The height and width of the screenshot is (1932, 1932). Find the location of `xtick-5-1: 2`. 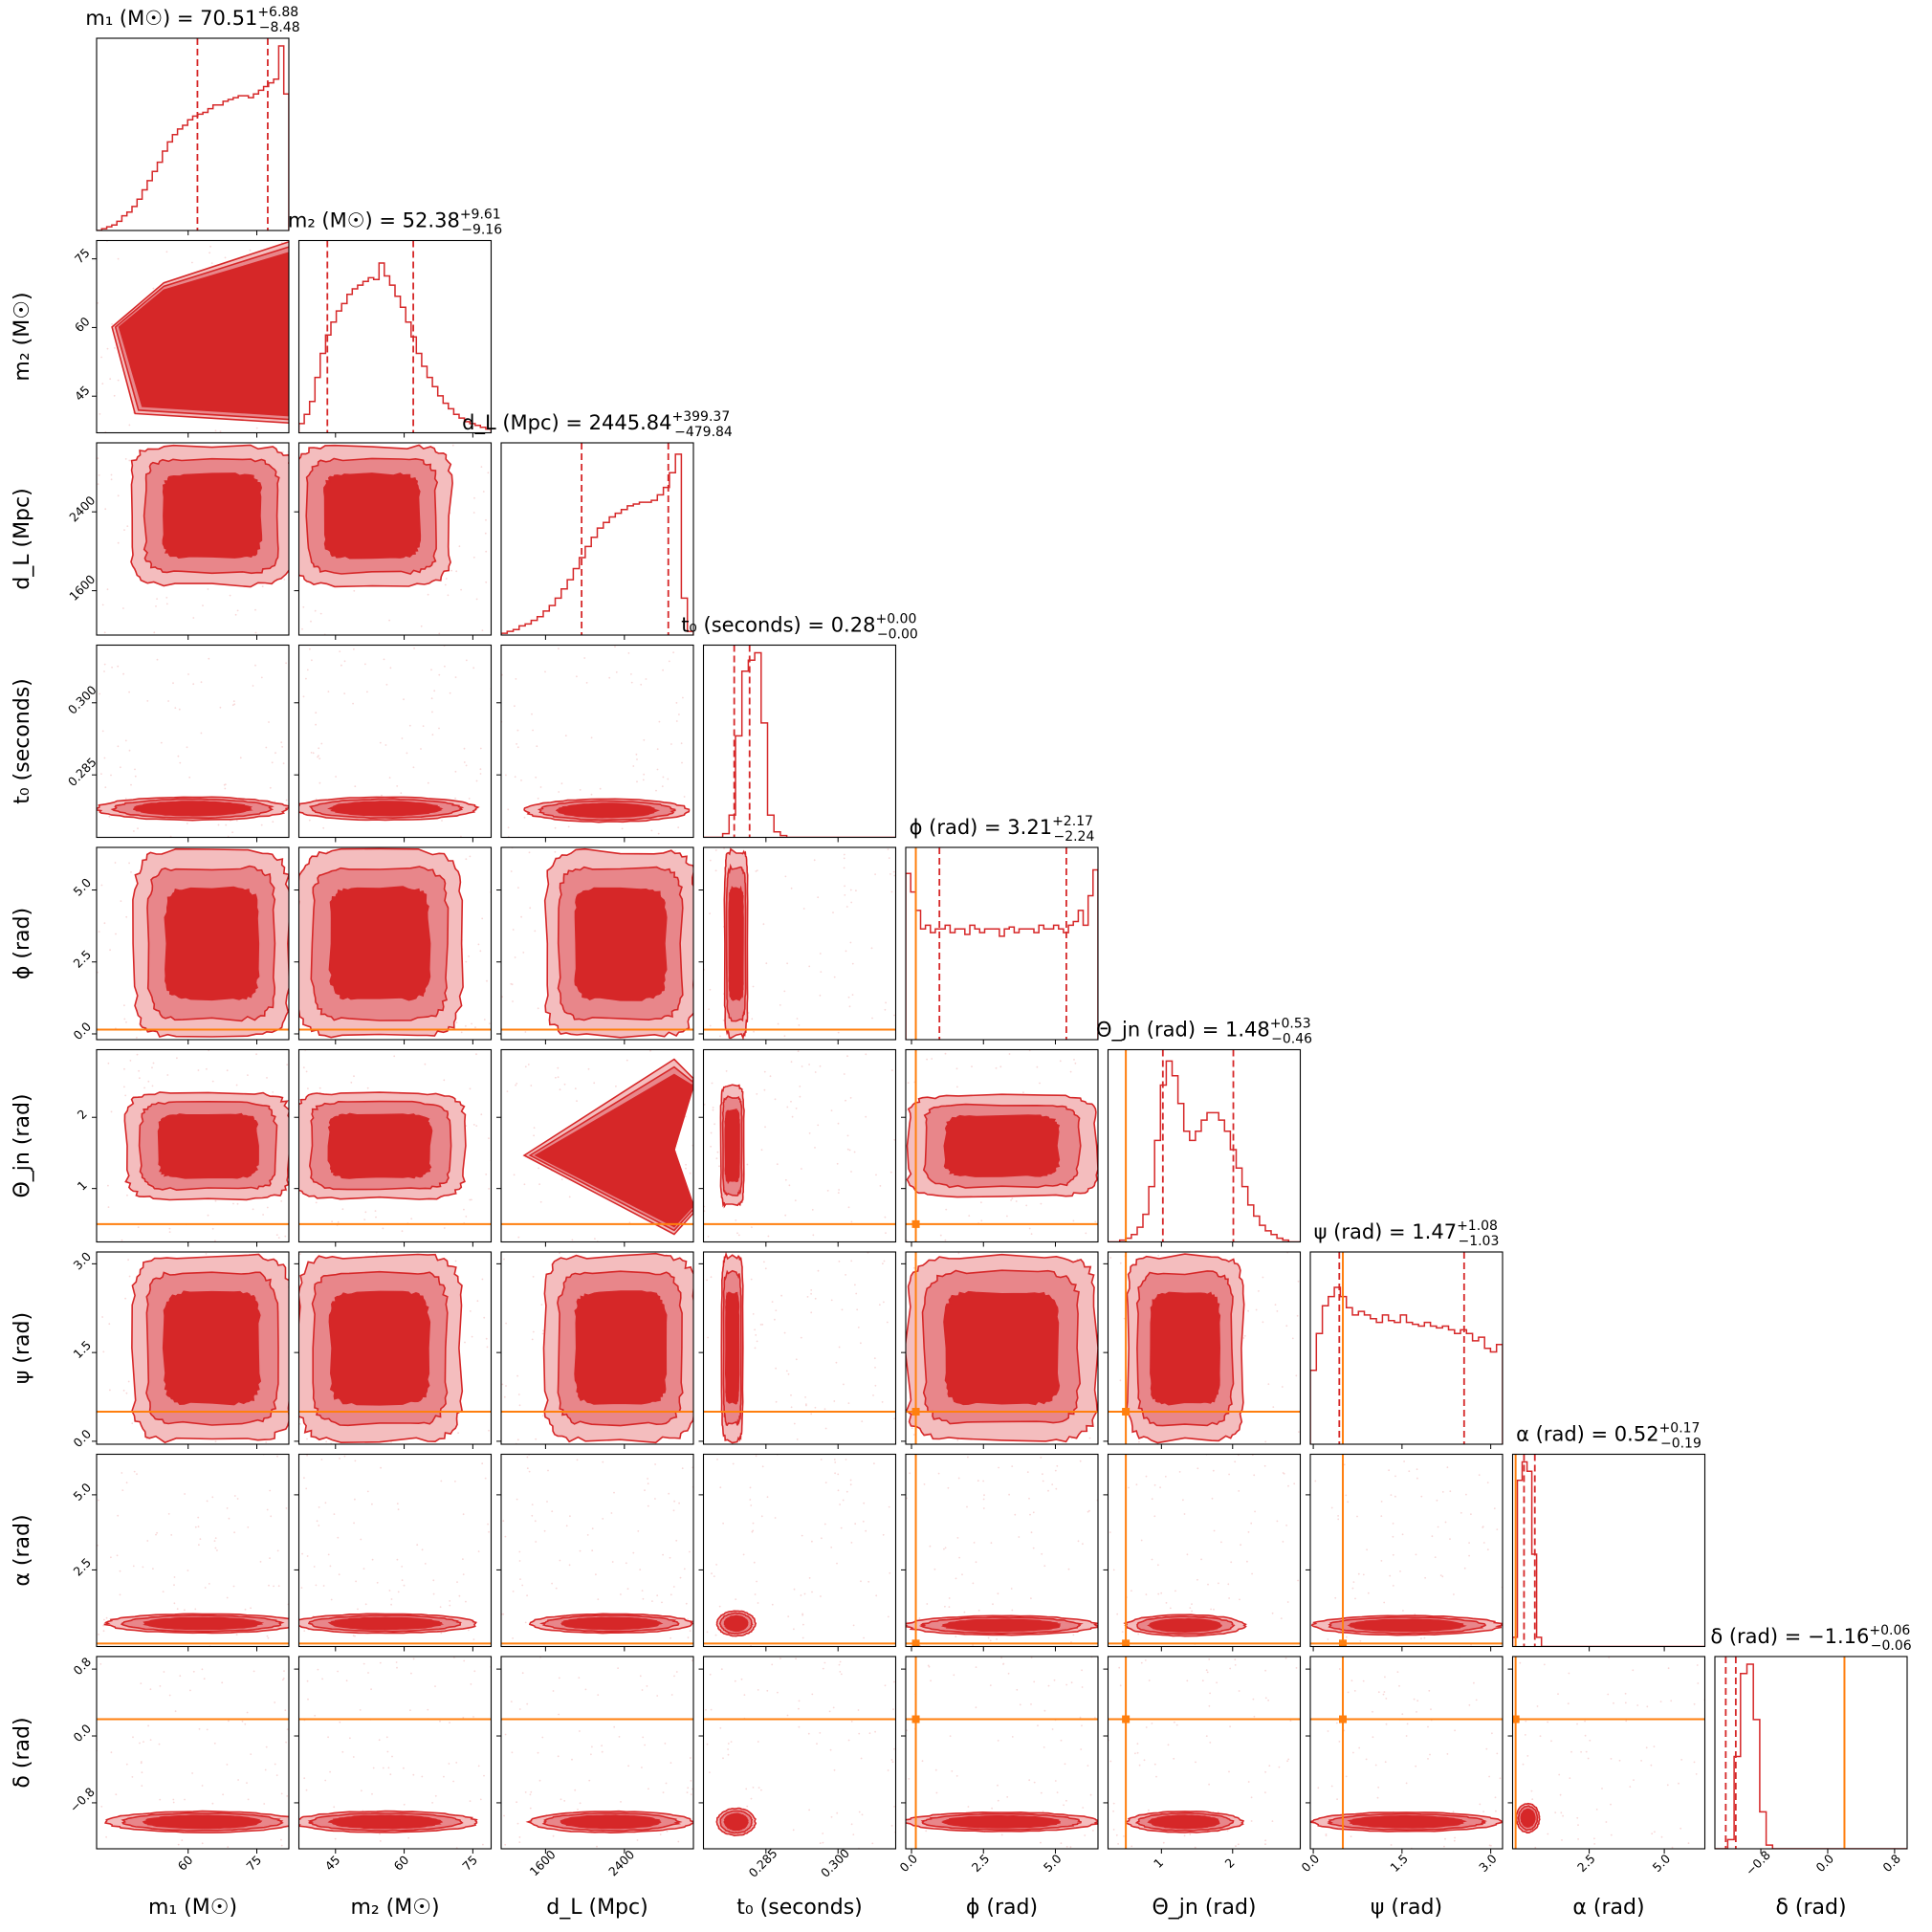

xtick-5-1: 2 is located at coordinates (1229, 1863).